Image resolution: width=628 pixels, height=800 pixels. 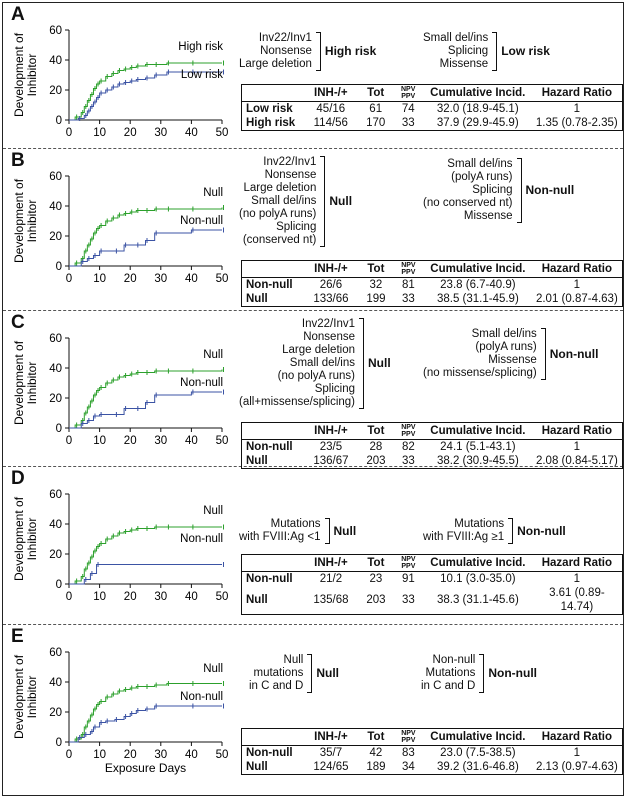 I want to click on series-label: High risk, so click(x=200, y=47).